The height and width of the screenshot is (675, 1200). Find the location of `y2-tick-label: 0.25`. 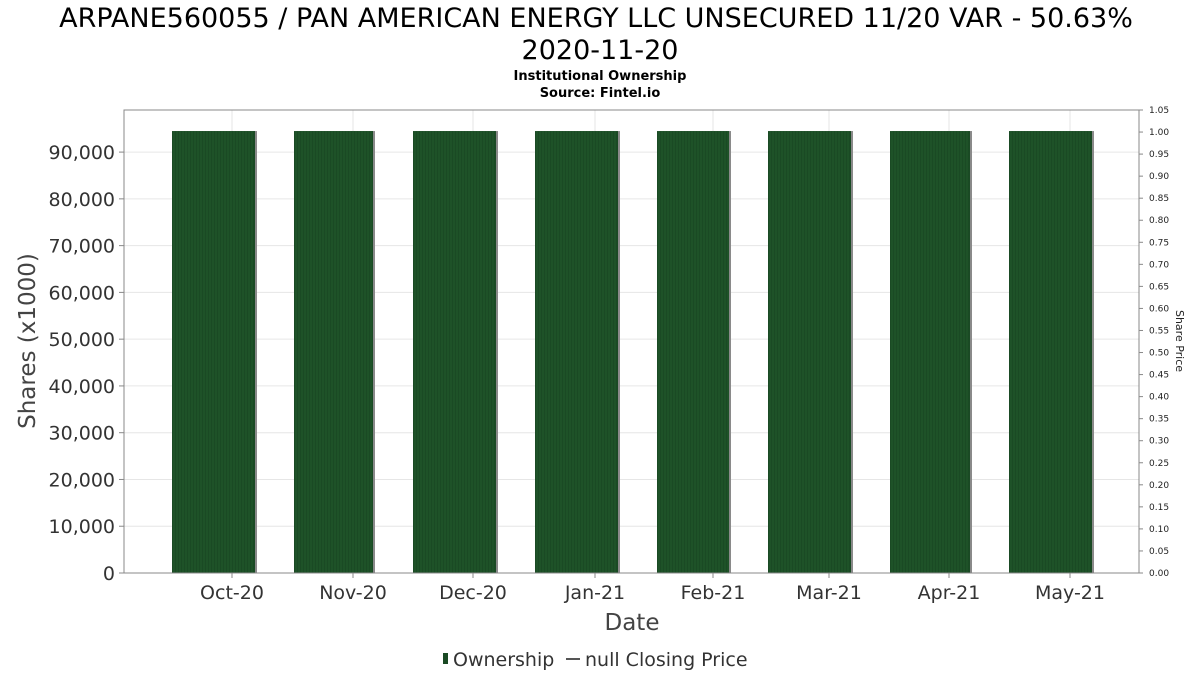

y2-tick-label: 0.25 is located at coordinates (1159, 464).